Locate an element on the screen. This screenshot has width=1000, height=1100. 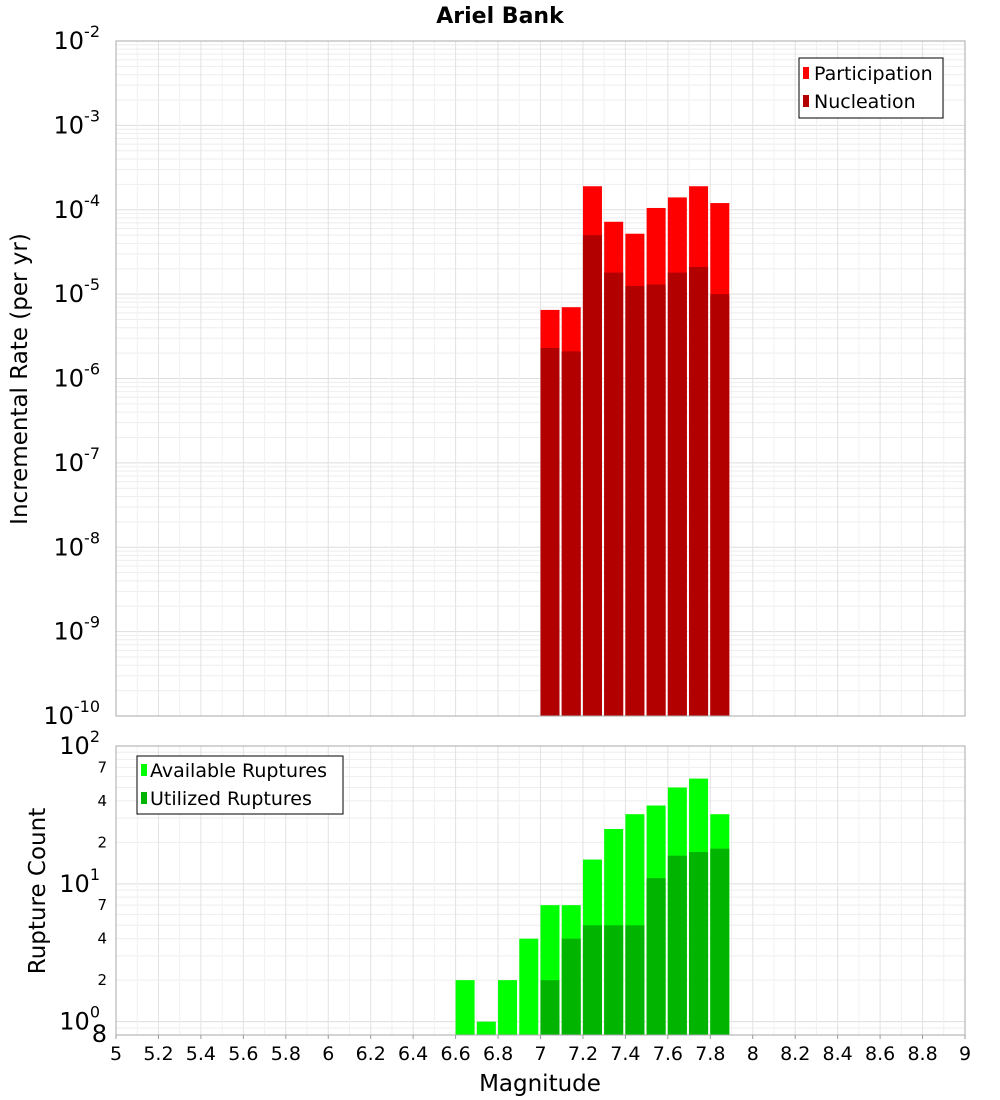
chart-title: Ariel Bank is located at coordinates (500, 16).